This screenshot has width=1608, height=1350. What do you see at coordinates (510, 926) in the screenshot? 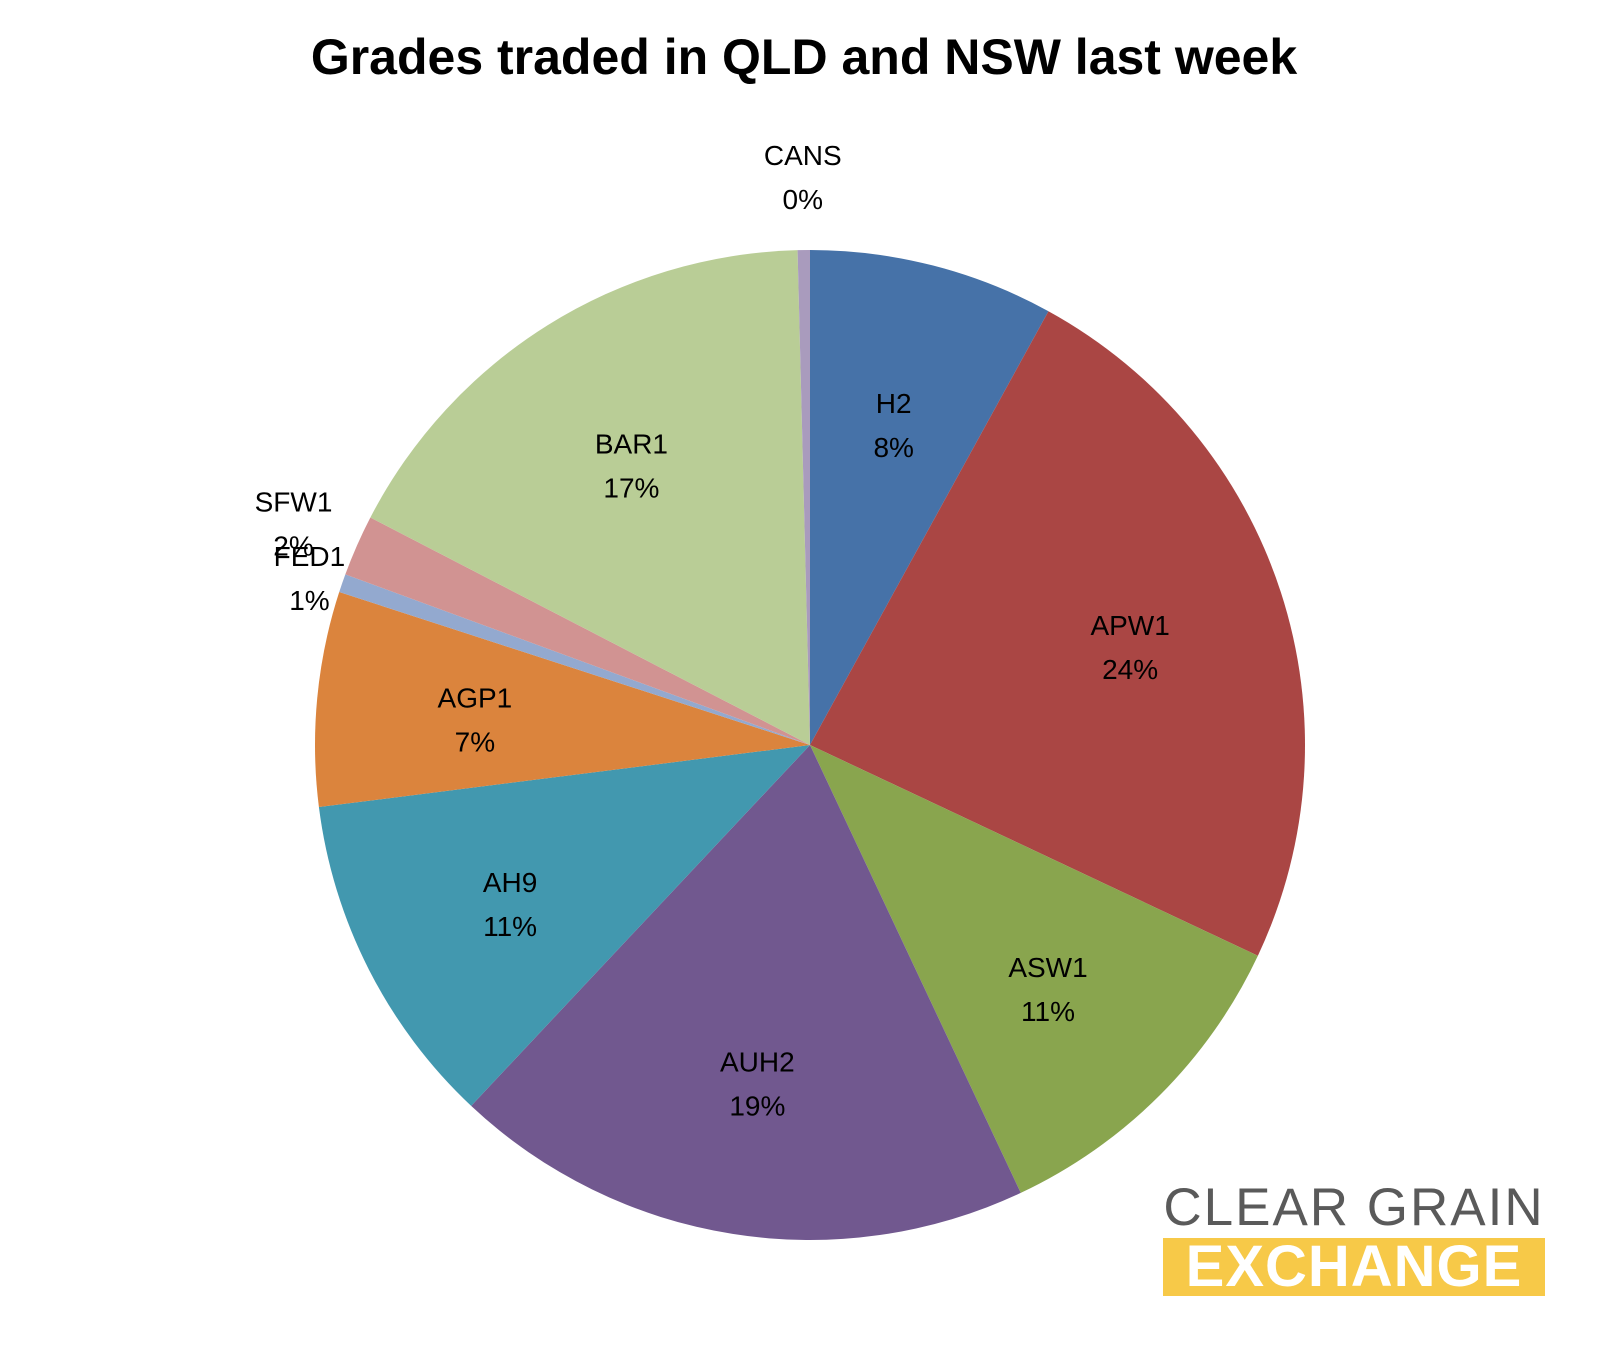
I see `slice-label-percent-ah9: 11%` at bounding box center [510, 926].